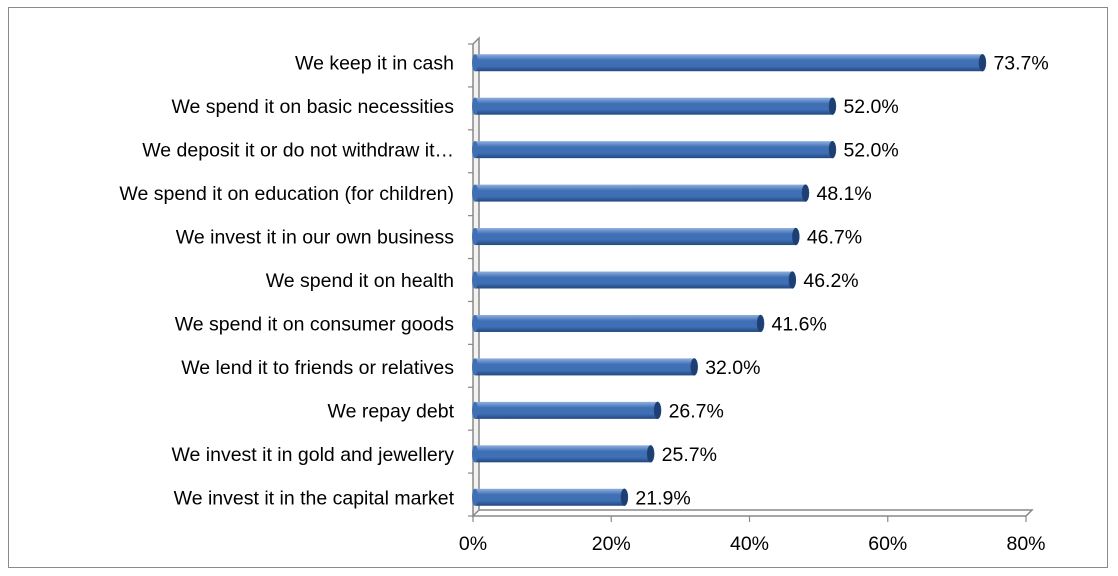  Describe the element at coordinates (689, 455) in the screenshot. I see `bar-value-label: 25.7%` at that location.